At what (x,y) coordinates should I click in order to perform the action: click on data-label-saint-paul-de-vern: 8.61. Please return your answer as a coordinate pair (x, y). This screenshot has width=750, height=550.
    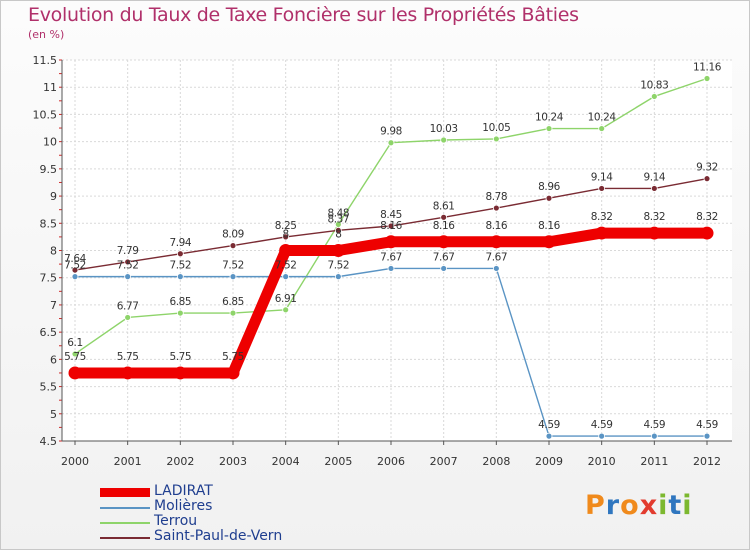
    Looking at the image, I should click on (444, 206).